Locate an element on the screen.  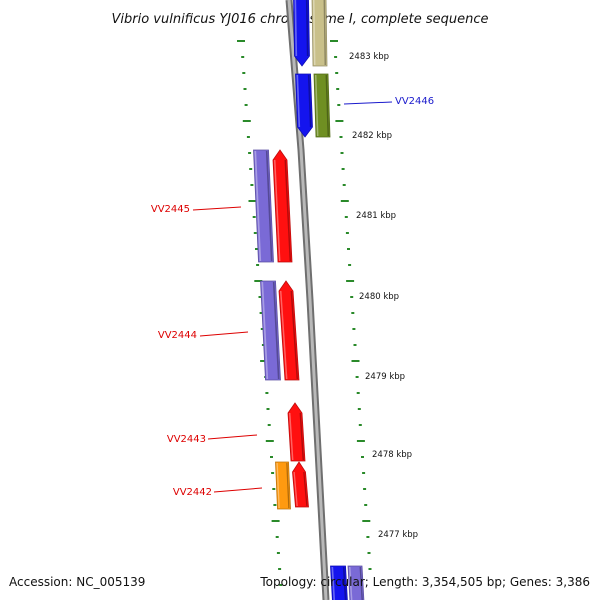
leader-line-vv2443 is located at coordinates (232, 437).